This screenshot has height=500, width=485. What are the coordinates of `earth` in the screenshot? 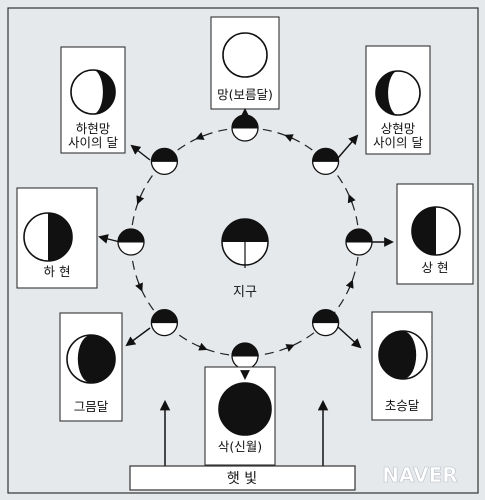 It's located at (245, 243).